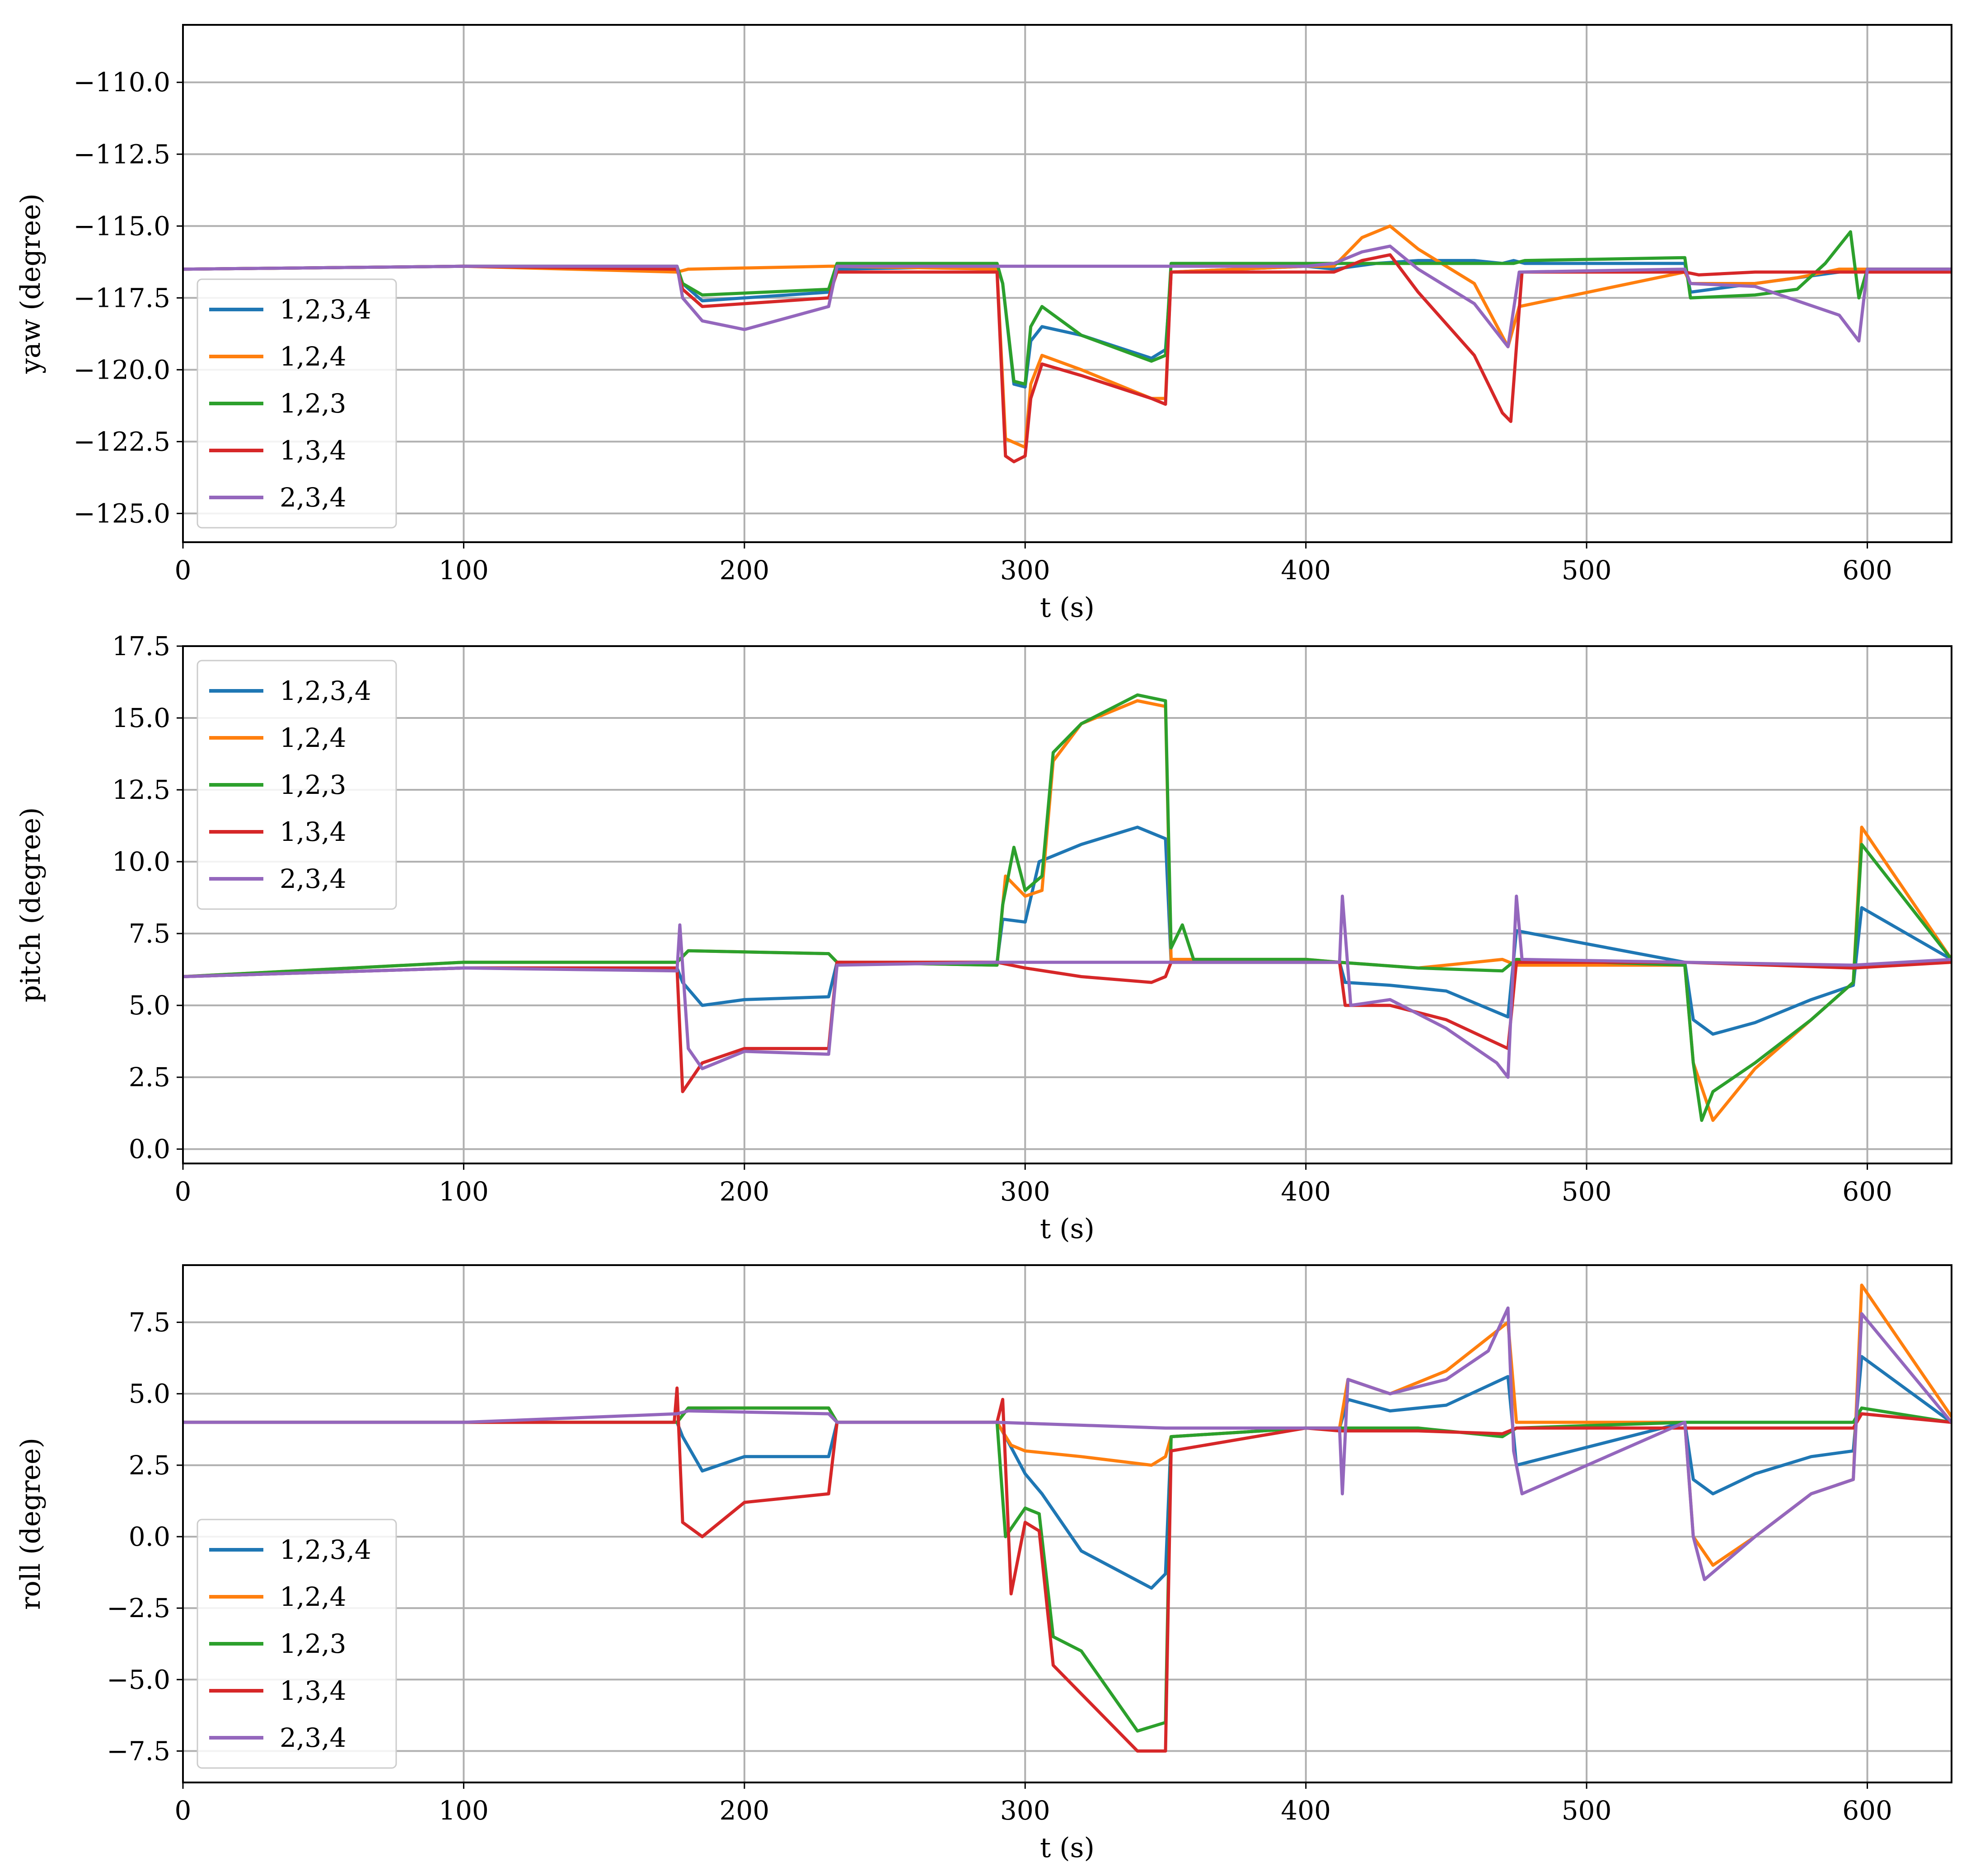 This screenshot has height=1876, width=1966. I want to click on pitch-x-tick-label: 200, so click(744, 1191).